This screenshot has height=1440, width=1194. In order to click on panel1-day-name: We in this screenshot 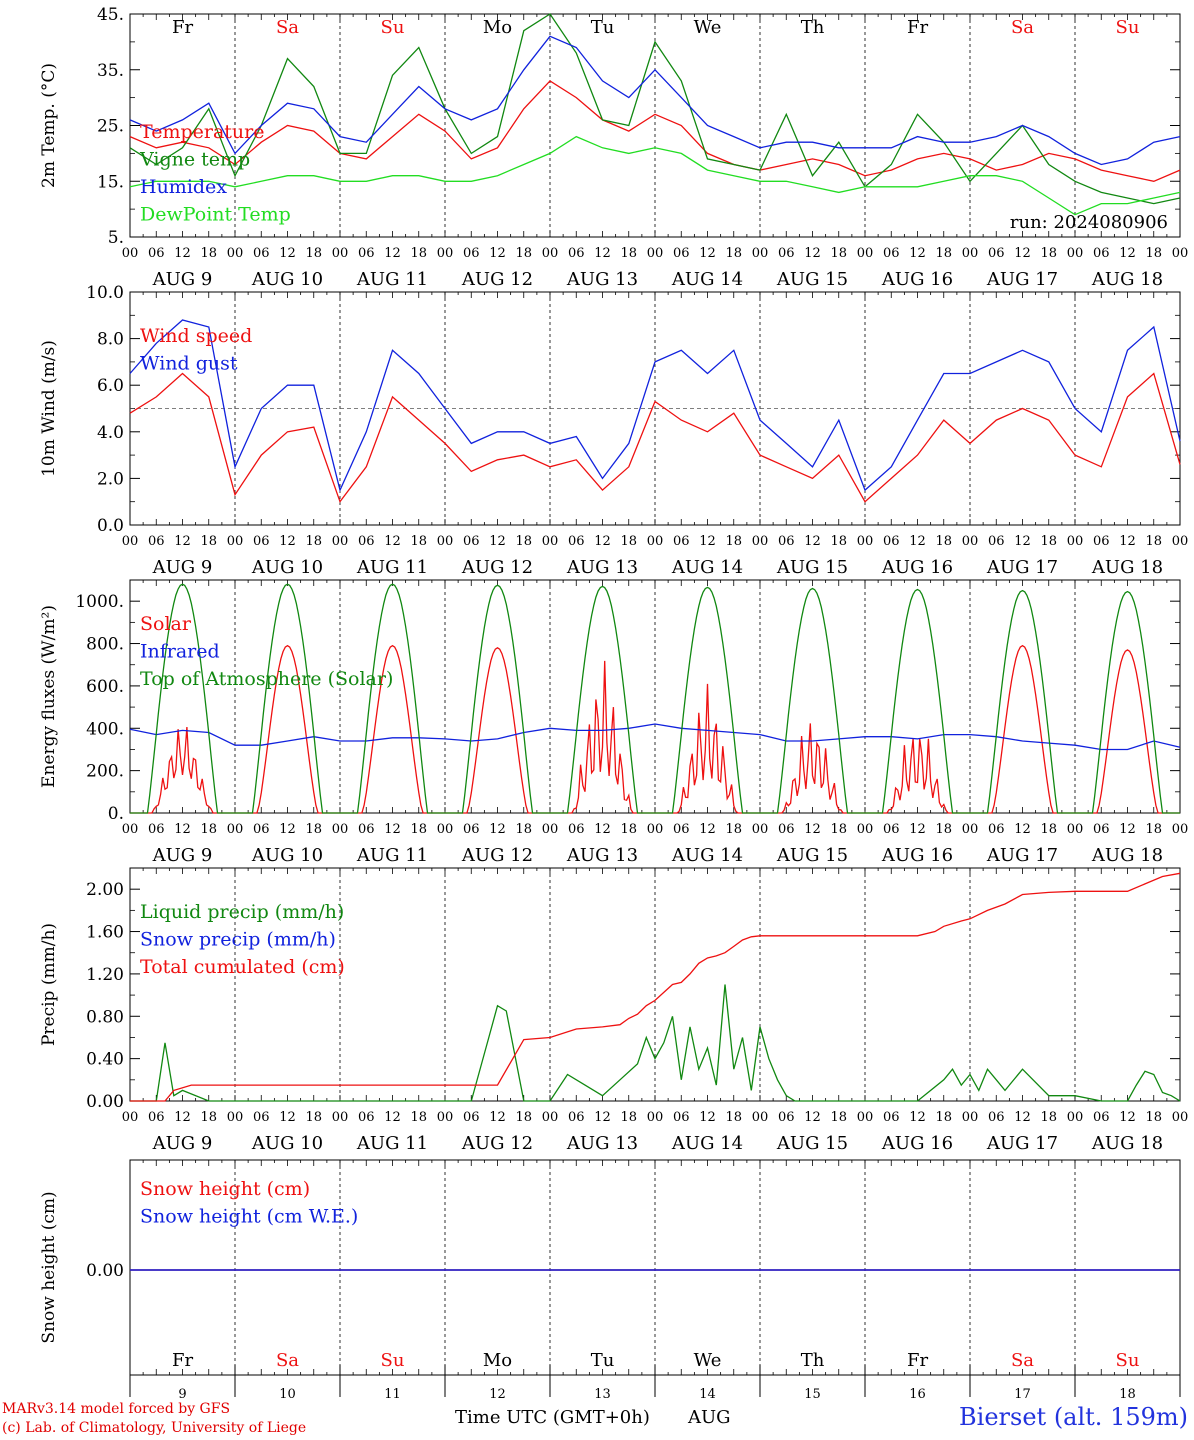, I will do `click(708, 27)`.